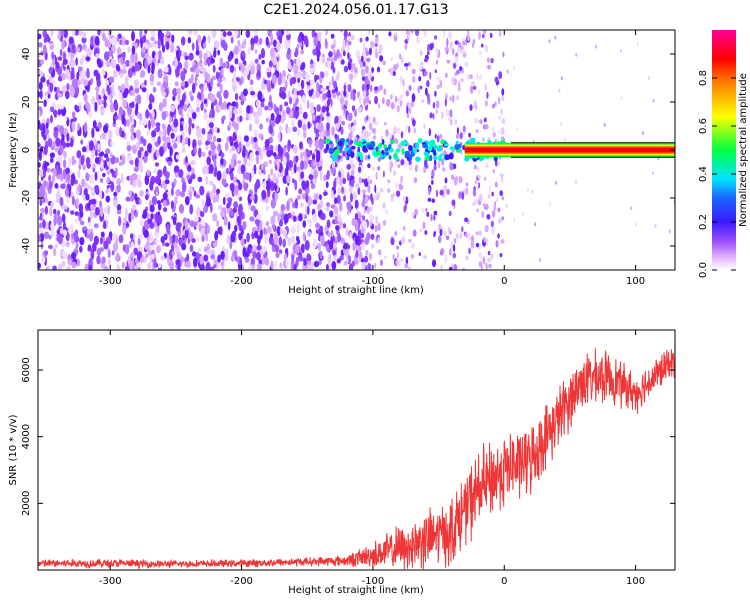 The width and height of the screenshot is (750, 605). I want to click on y-tick-label: 40, so click(26, 54).